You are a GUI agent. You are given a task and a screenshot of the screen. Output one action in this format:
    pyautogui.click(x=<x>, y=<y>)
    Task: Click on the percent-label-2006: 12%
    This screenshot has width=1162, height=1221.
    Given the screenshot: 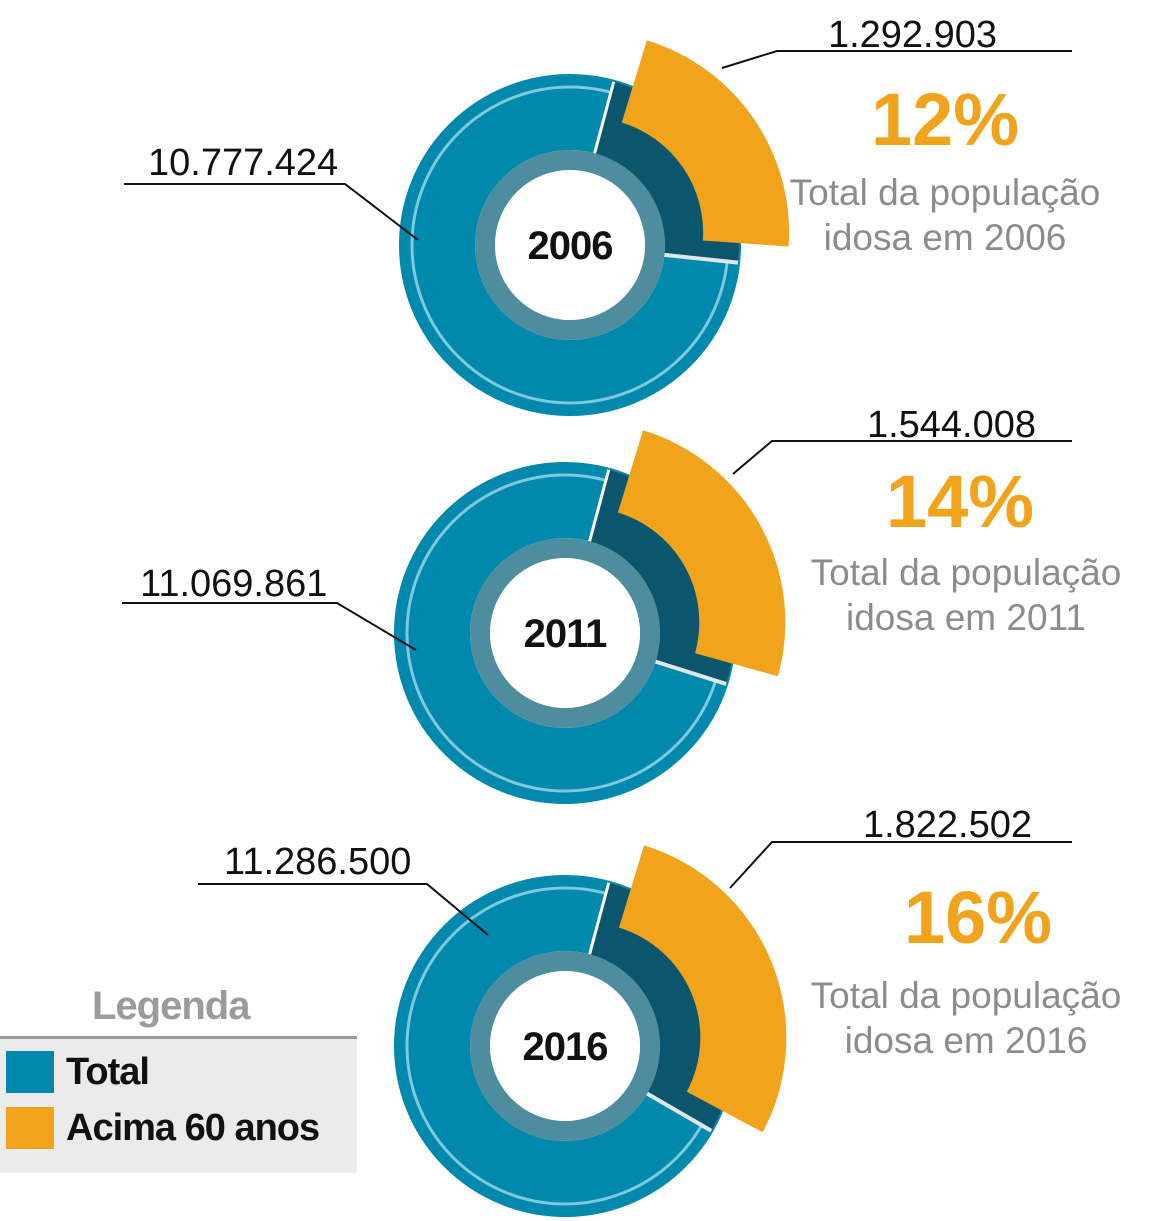 What is the action you would take?
    pyautogui.click(x=945, y=119)
    